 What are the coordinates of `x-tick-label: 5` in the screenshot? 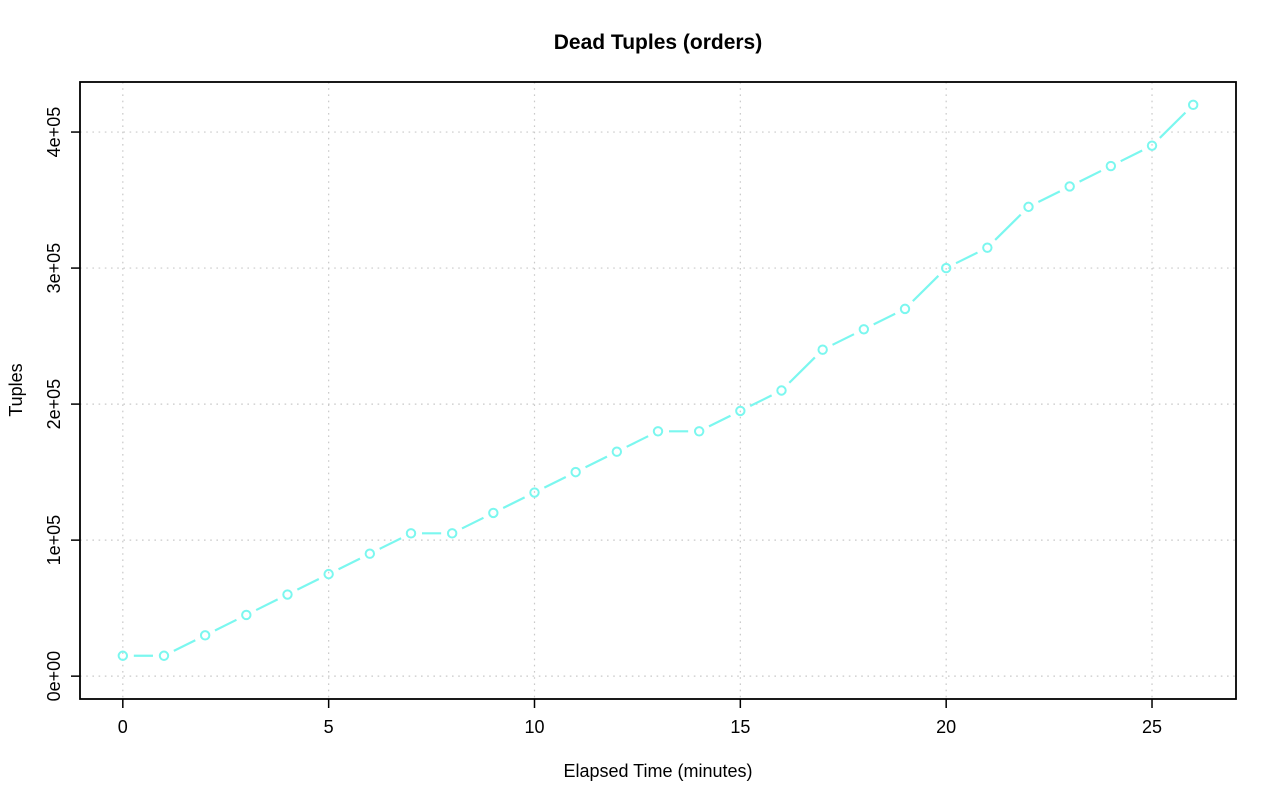 It's located at (329, 727).